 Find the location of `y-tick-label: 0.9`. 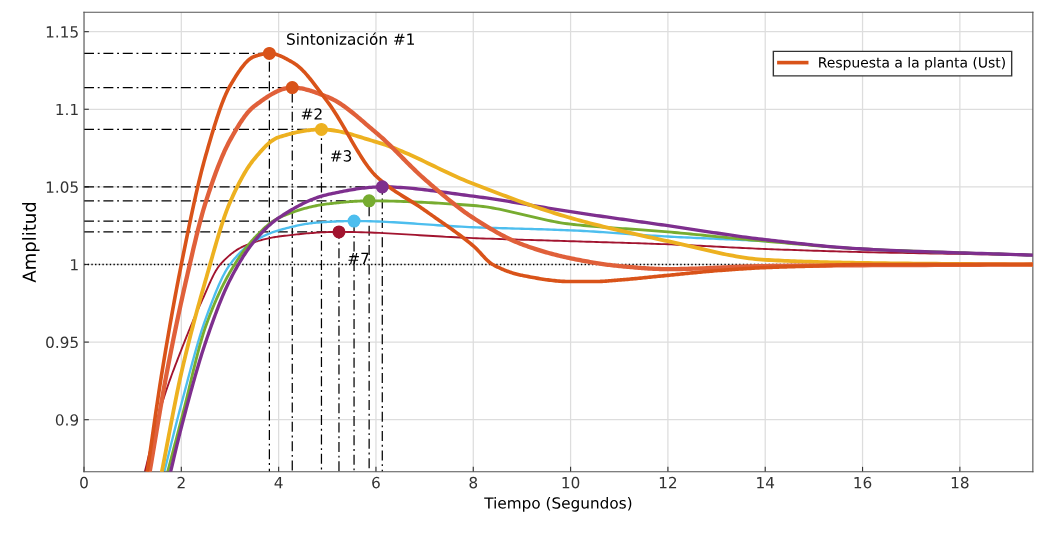

y-tick-label: 0.9 is located at coordinates (67, 420).